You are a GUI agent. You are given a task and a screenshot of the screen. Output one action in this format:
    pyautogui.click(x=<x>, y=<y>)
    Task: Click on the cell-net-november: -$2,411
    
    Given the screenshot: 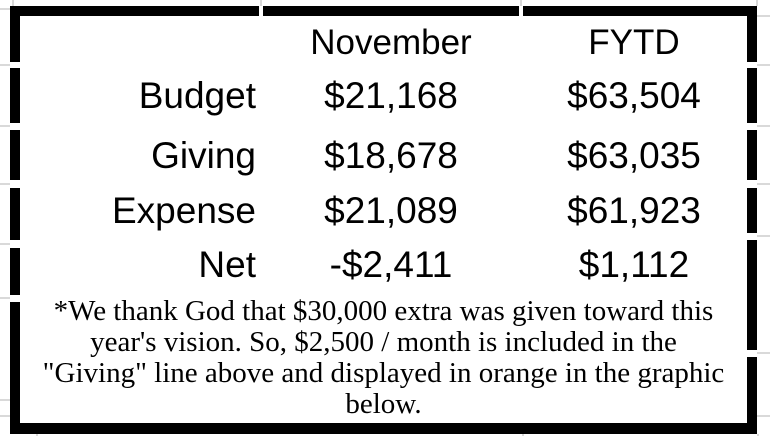 What is the action you would take?
    pyautogui.click(x=391, y=264)
    